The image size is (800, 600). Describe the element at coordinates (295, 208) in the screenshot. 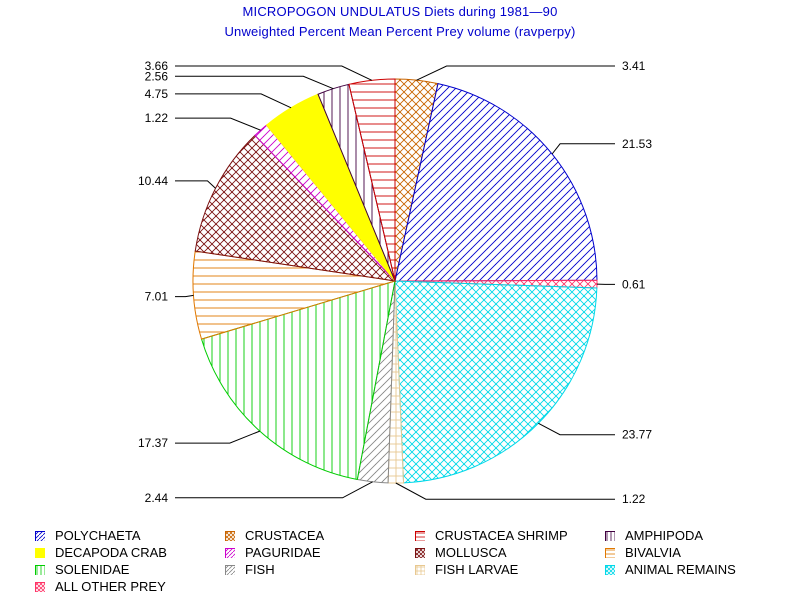

I see `slice-mollusca` at that location.